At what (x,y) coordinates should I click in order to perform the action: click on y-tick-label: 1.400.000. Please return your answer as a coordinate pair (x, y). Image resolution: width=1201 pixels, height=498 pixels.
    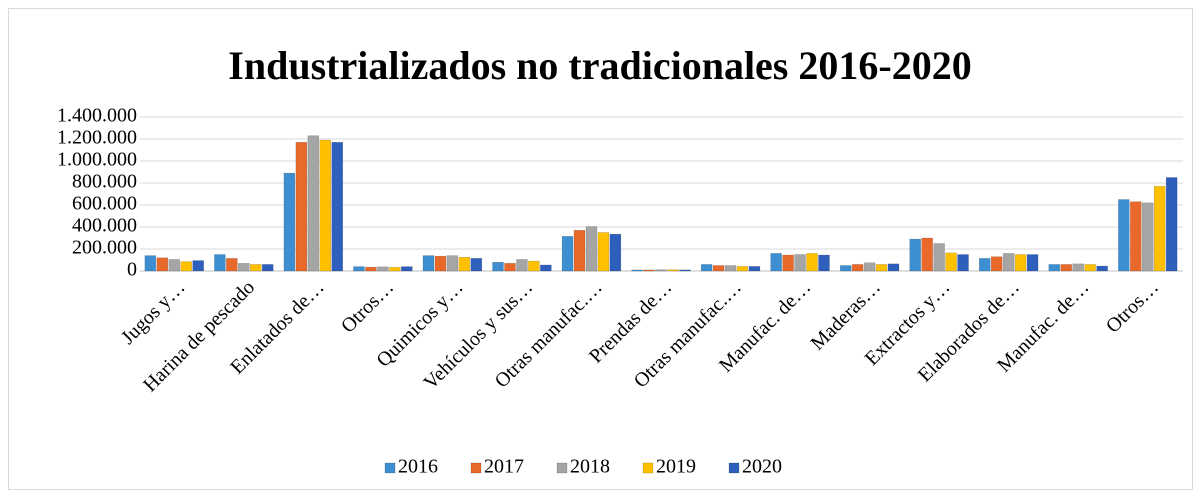
    Looking at the image, I should click on (97, 116).